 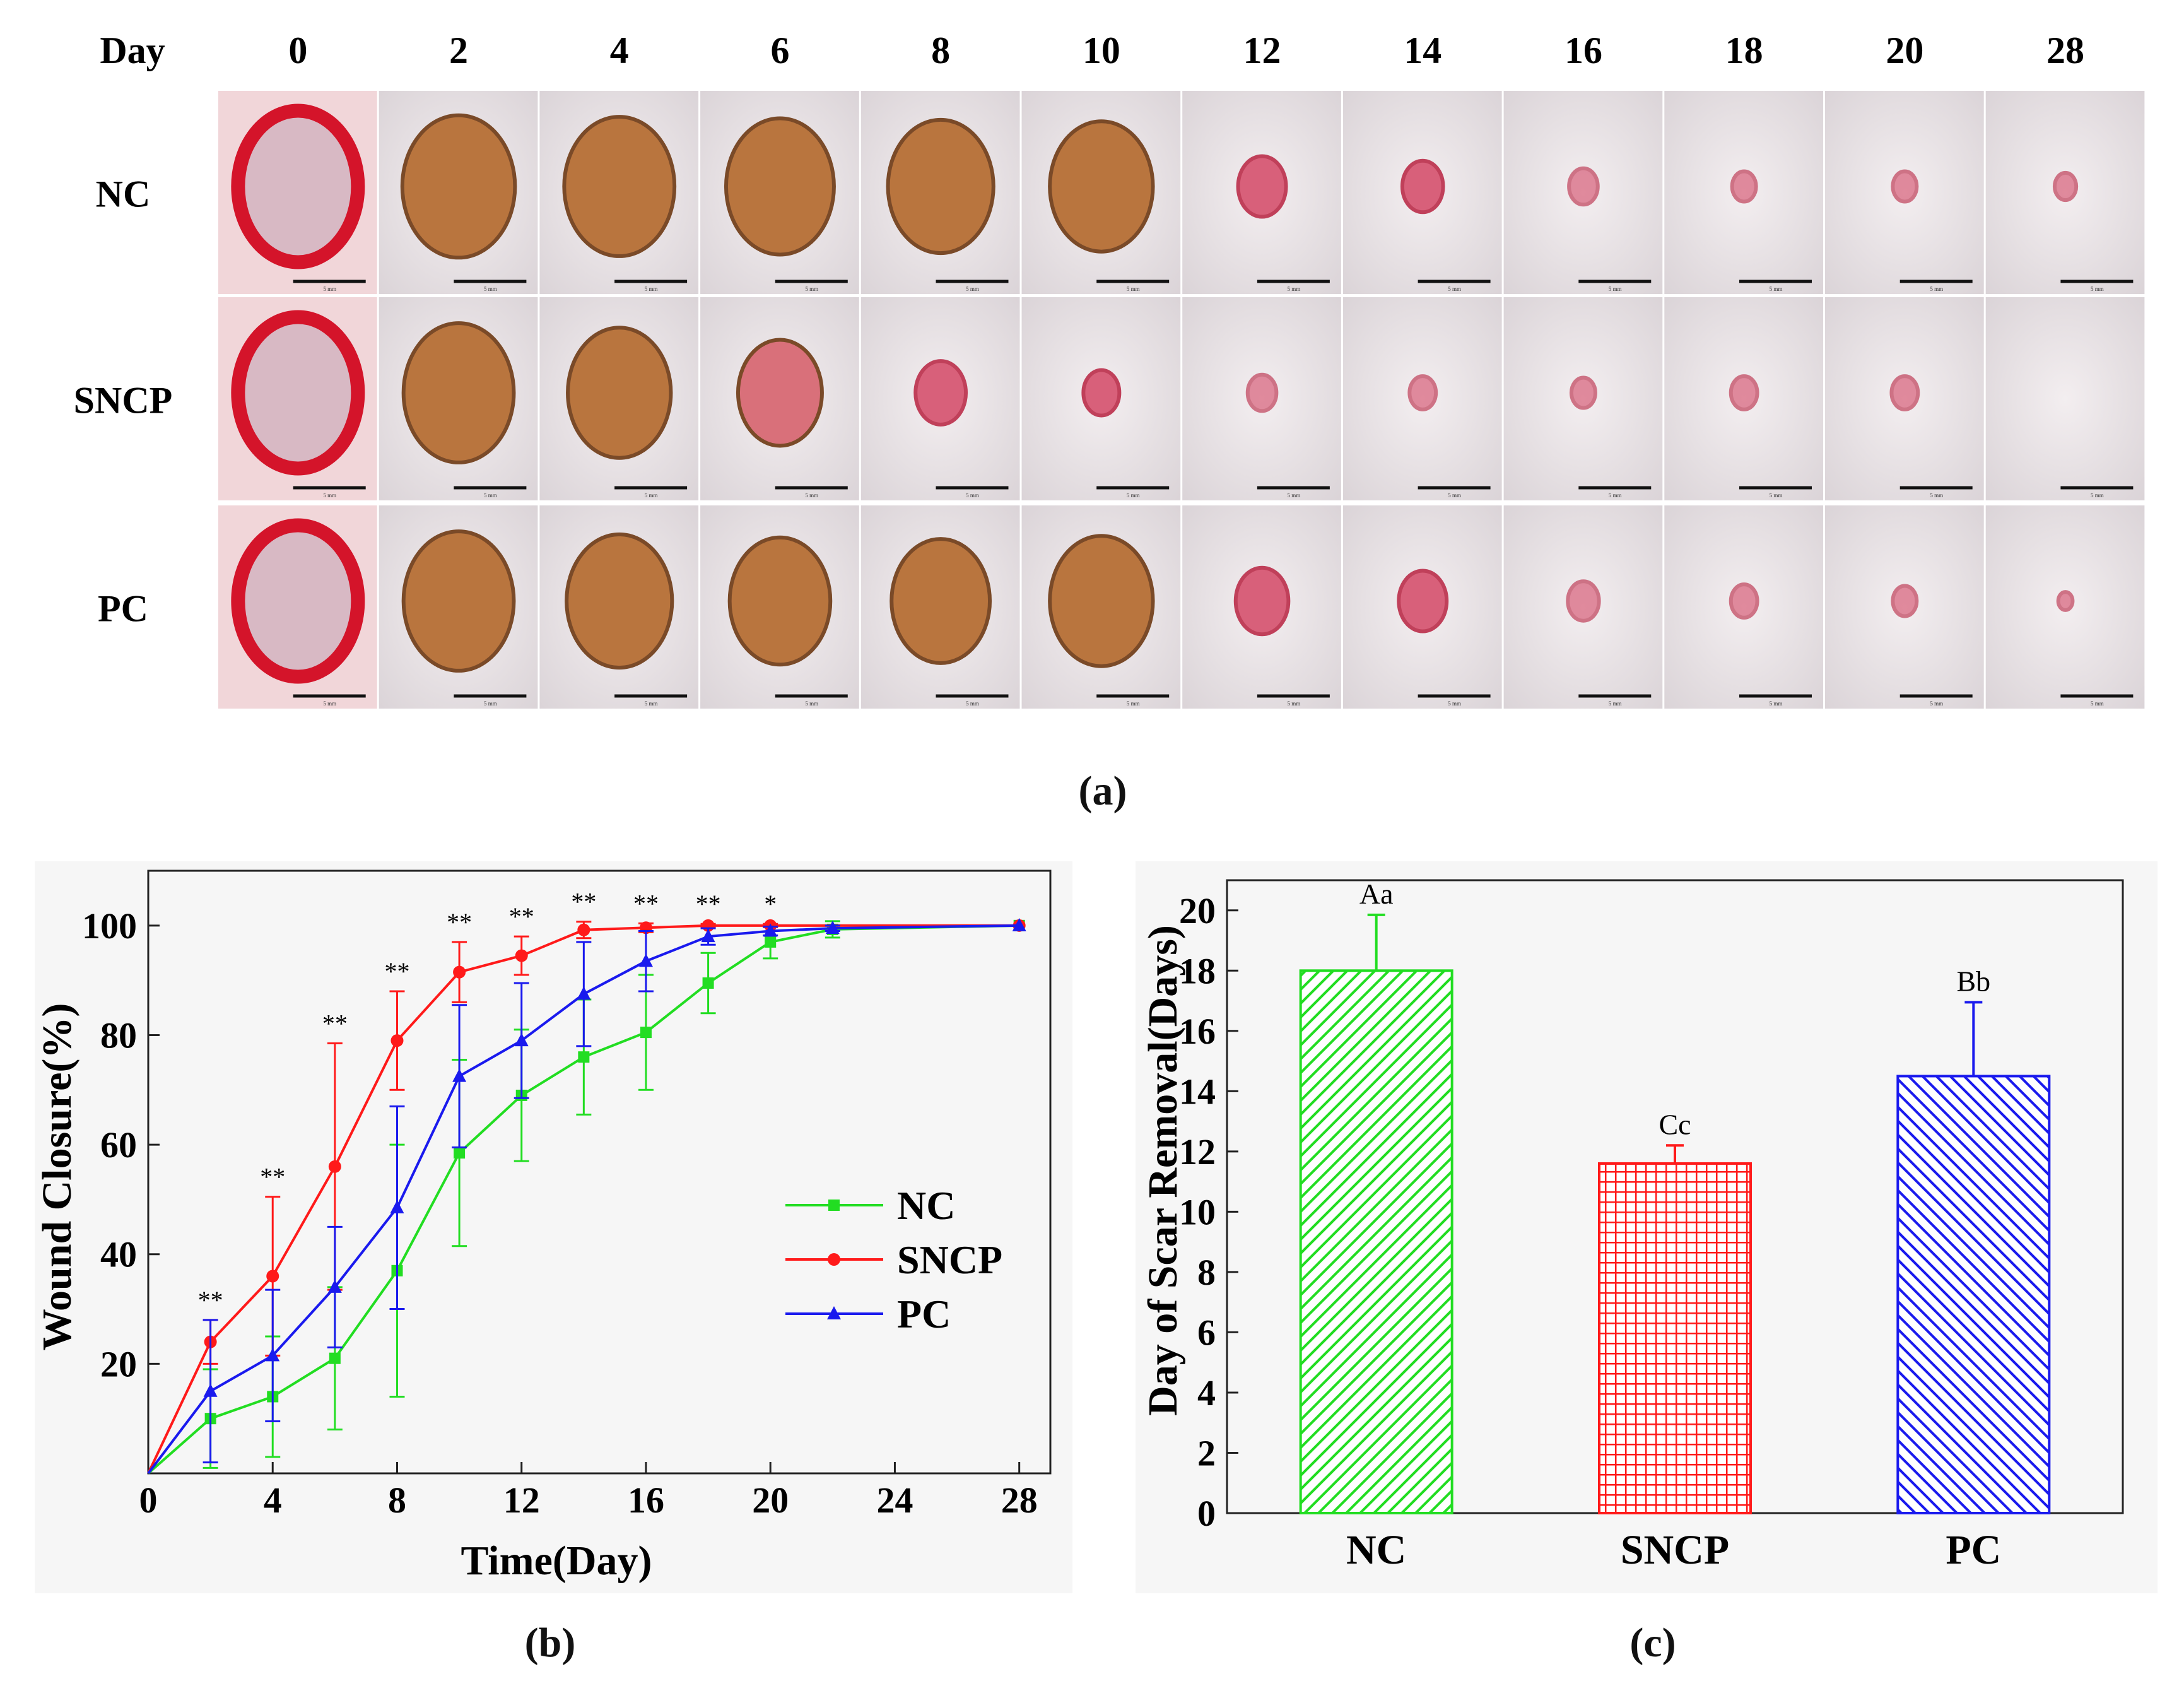 What do you see at coordinates (556, 1561) in the screenshot?
I see `b-xlabel: Time(Day)` at bounding box center [556, 1561].